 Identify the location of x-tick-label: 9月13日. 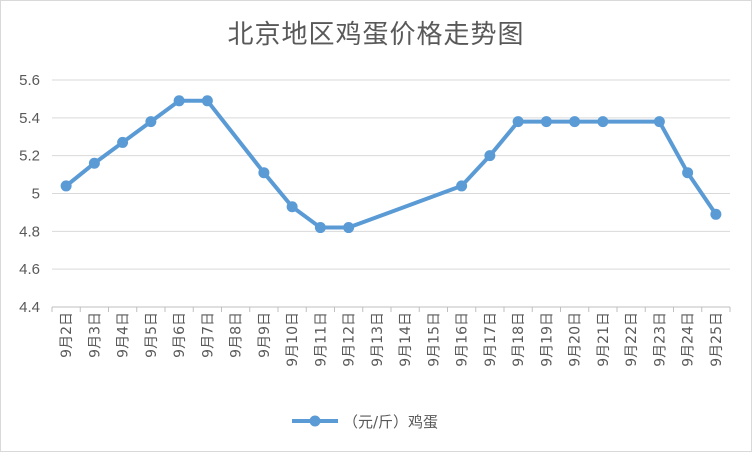
(378, 339).